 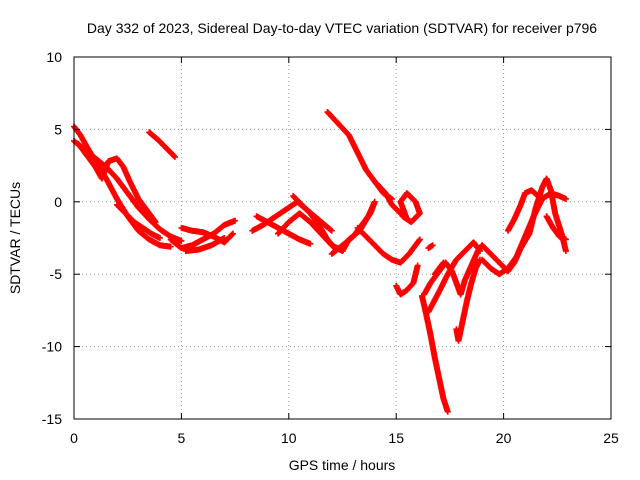 I want to click on y-tick-label: -5, so click(x=56, y=274).